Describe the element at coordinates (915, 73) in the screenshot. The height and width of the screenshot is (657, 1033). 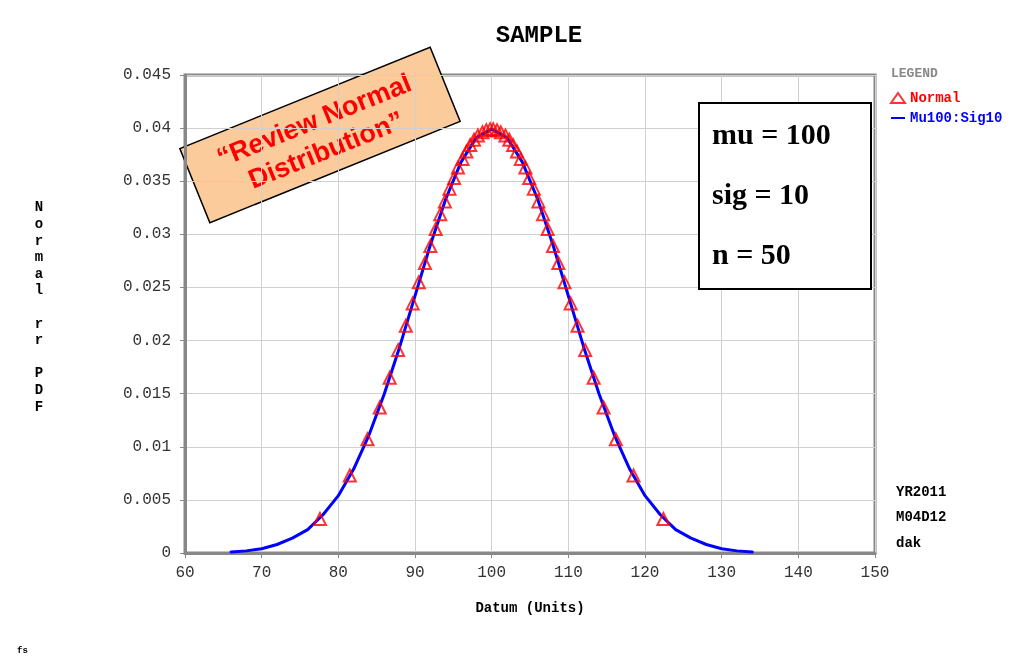
I see `legend-title: LEGEND` at that location.